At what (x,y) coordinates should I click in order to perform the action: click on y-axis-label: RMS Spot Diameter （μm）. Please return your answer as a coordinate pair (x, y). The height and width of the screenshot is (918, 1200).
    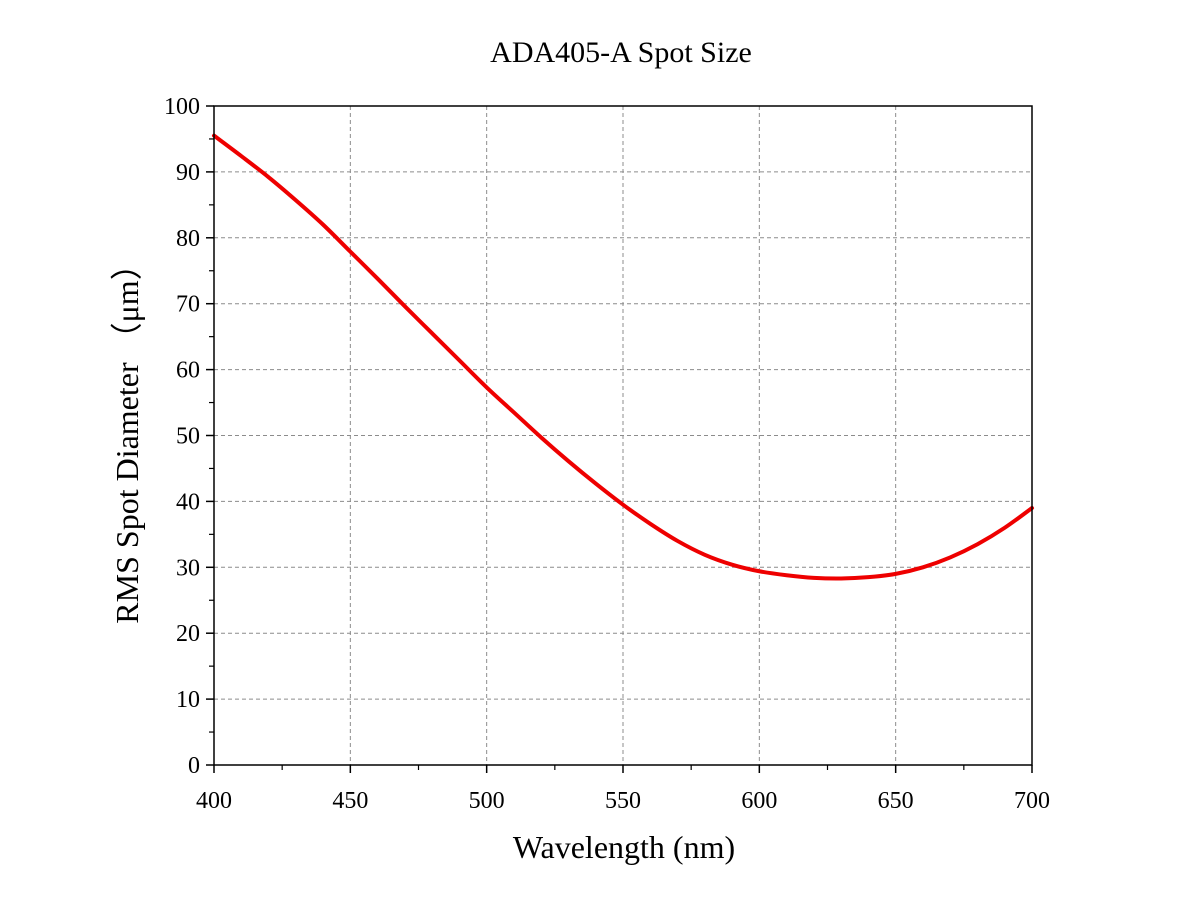
    Looking at the image, I should click on (127, 435).